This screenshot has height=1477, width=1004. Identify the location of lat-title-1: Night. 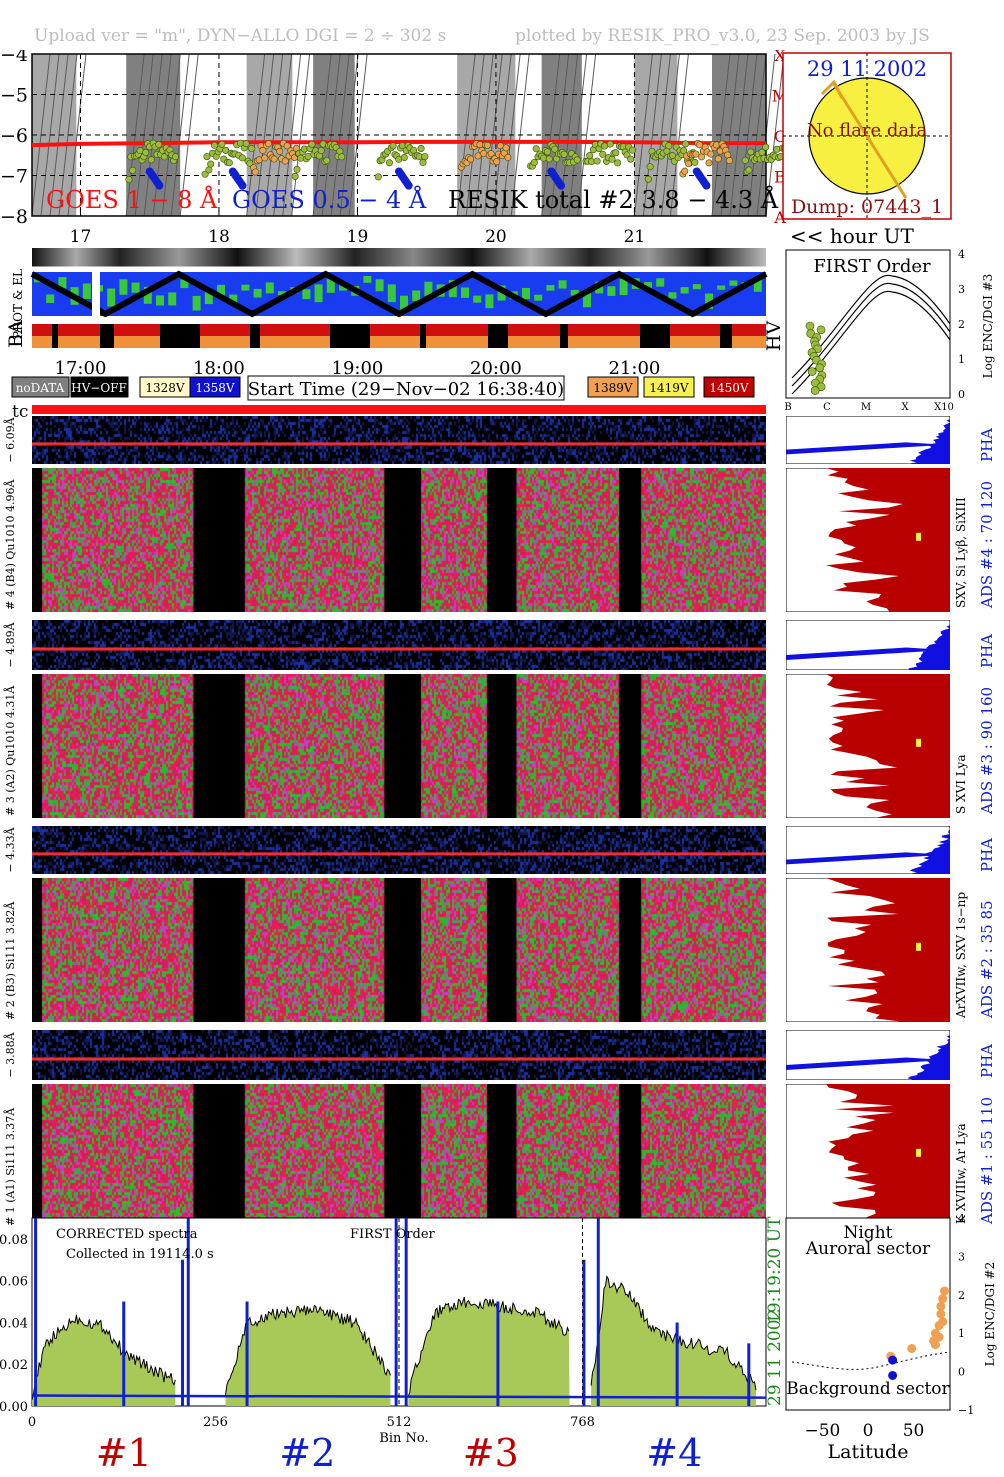
(868, 1233).